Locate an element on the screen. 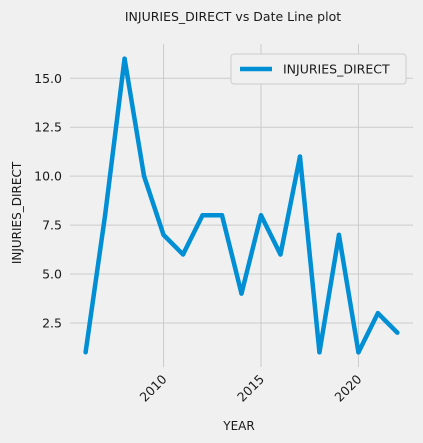 The width and height of the screenshot is (423, 443). y-tick-label: 10.0 is located at coordinates (48, 176).